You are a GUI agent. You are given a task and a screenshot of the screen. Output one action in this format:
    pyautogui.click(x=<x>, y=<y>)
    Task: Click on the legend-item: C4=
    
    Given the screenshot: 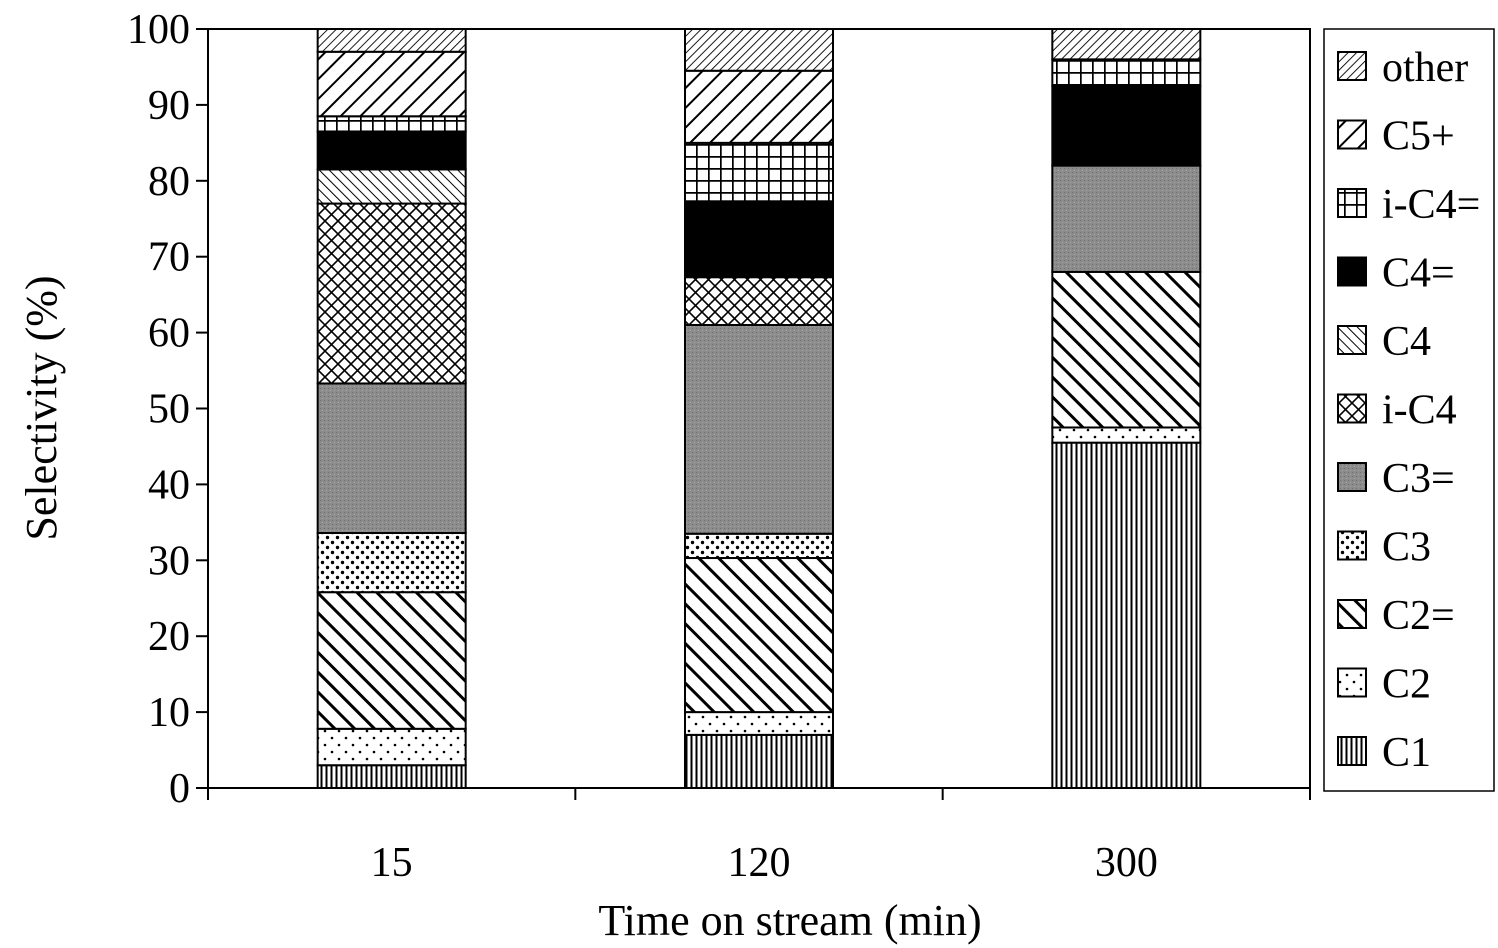 What is the action you would take?
    pyautogui.click(x=1396, y=274)
    